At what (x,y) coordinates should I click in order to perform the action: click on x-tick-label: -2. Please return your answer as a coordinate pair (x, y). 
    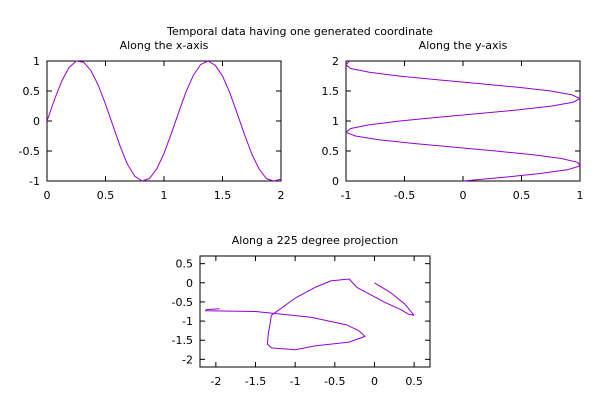
    Looking at the image, I should click on (215, 381).